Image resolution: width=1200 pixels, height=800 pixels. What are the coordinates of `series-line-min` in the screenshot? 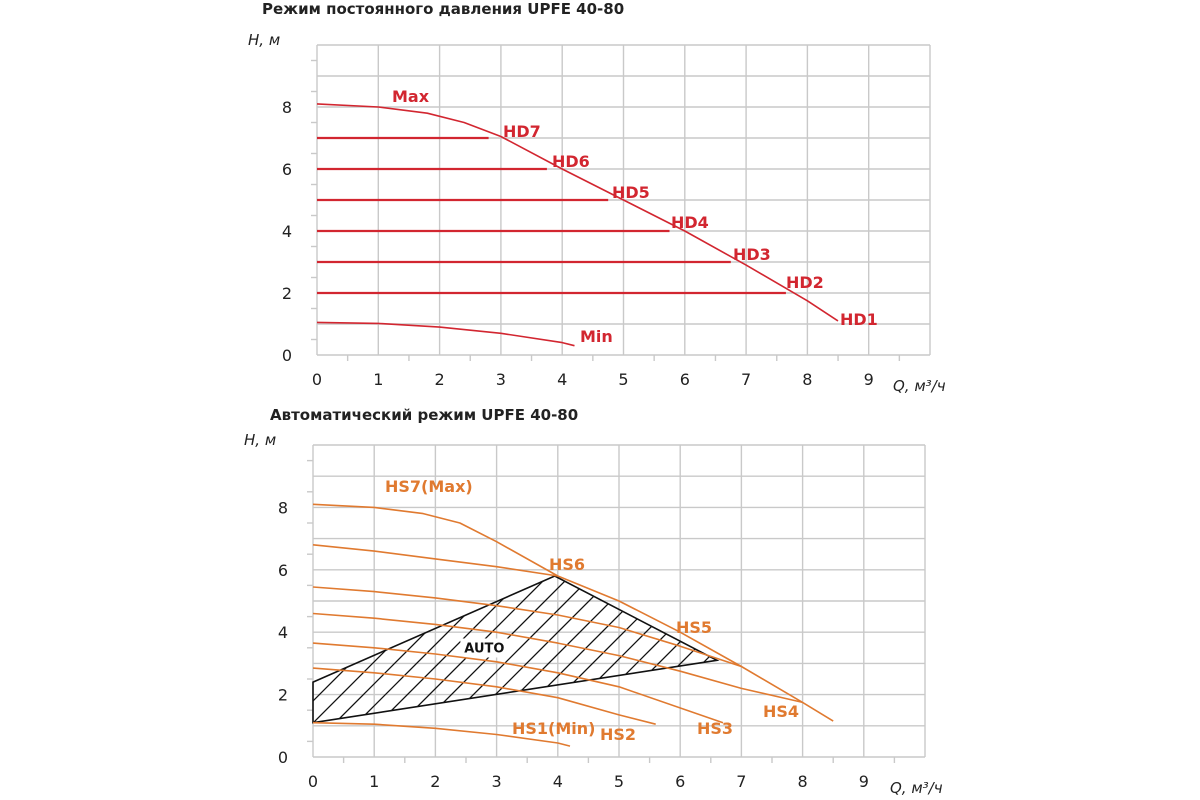 It's located at (445, 334).